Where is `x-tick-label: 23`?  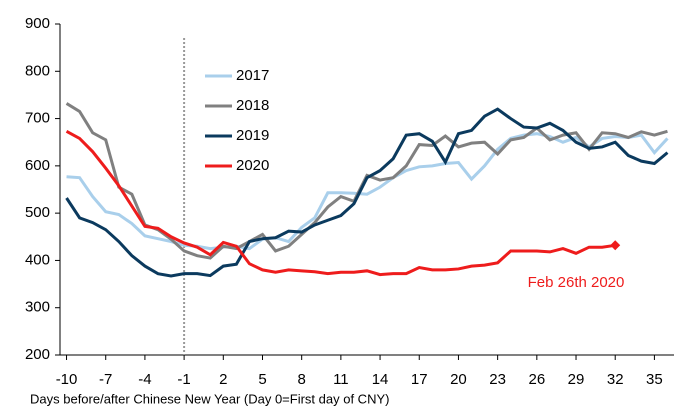 x-tick-label: 23 is located at coordinates (497, 379).